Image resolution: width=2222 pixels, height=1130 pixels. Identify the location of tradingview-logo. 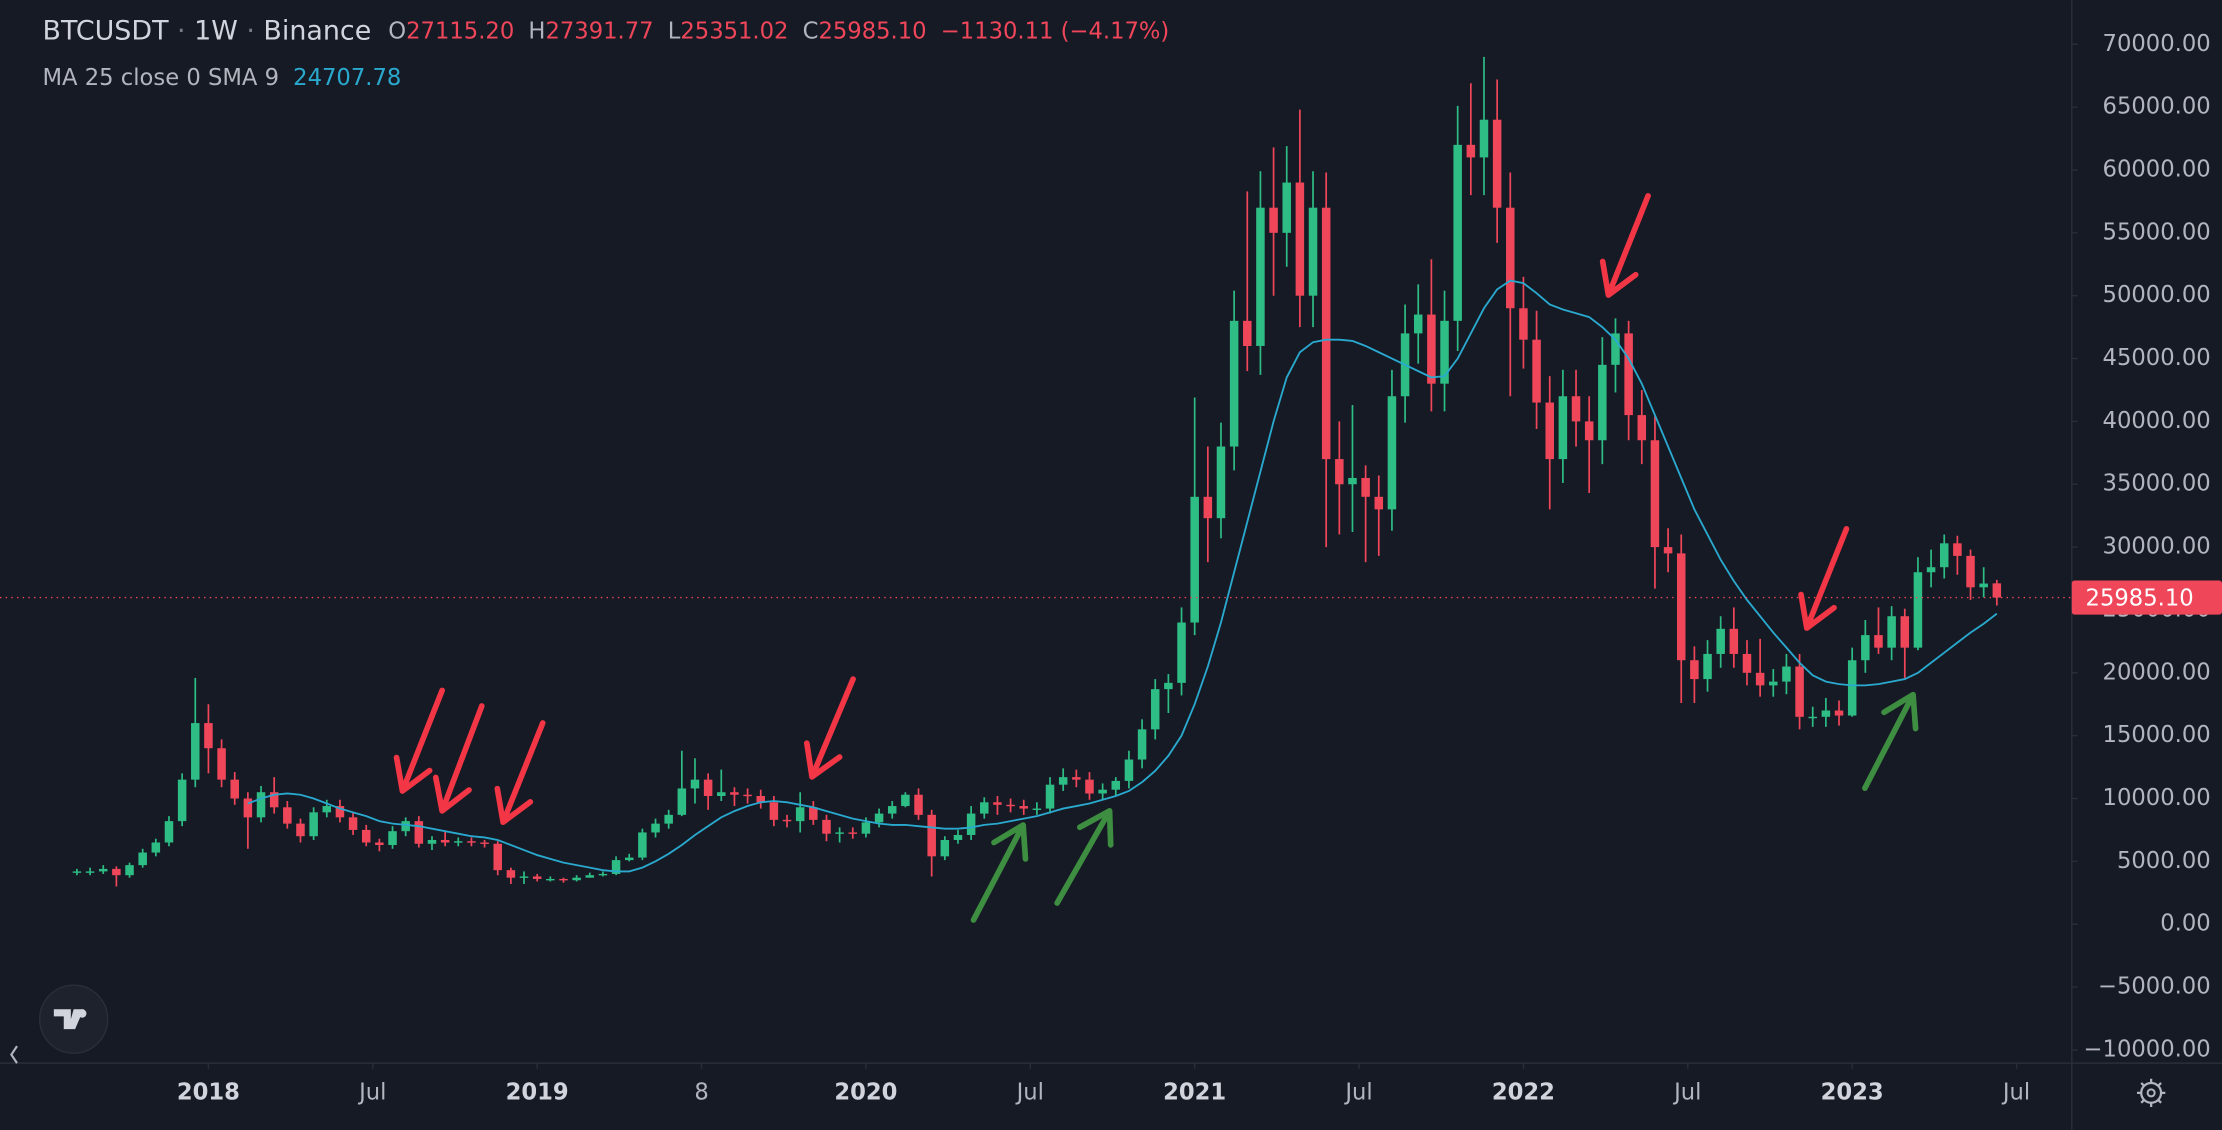
(73, 1019).